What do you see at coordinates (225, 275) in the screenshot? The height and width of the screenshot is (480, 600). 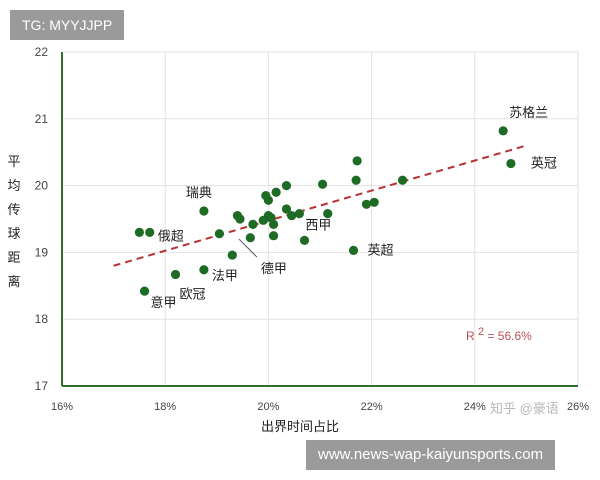 I see `point-label: 法甲` at bounding box center [225, 275].